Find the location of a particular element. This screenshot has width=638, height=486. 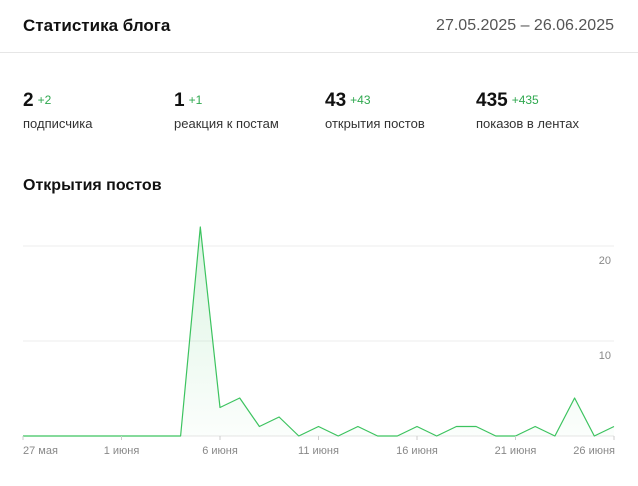

stat-feed-impressions: 435 +435 показов в лентах is located at coordinates (527, 110).